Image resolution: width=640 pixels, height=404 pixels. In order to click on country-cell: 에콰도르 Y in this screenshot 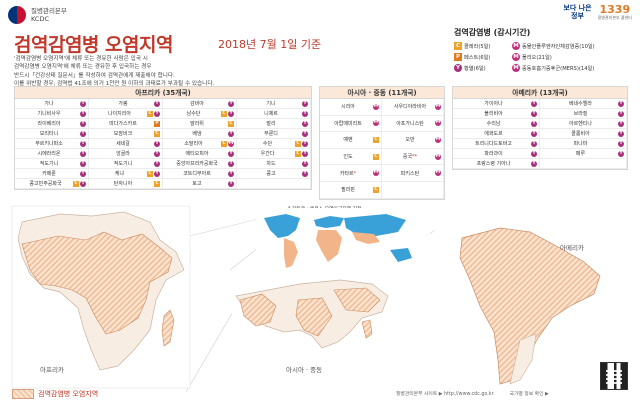, I will do `click(496, 134)`.